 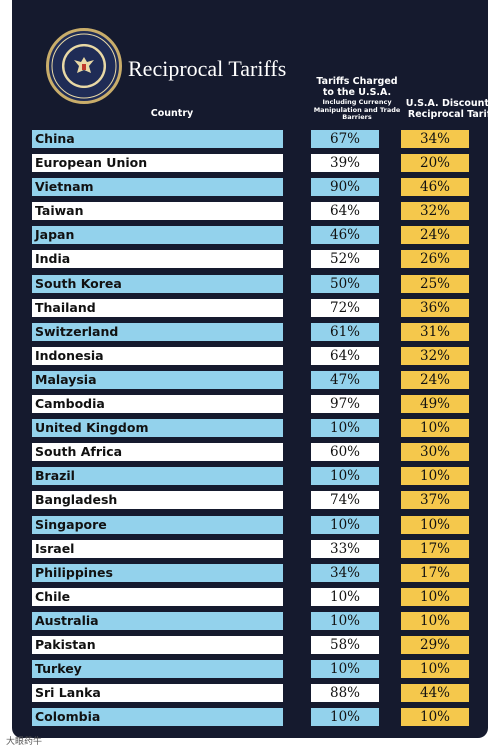 I want to click on reciprocal-tariff-cell: 20%, so click(x=435, y=163).